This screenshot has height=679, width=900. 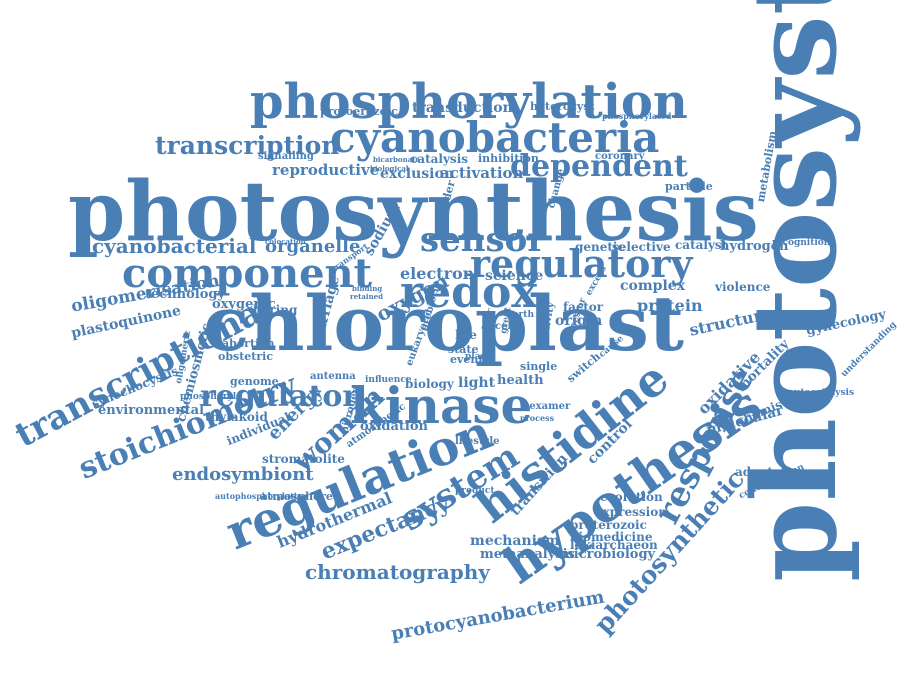 I want to click on cloud-word: reproductive, so click(x=326, y=170).